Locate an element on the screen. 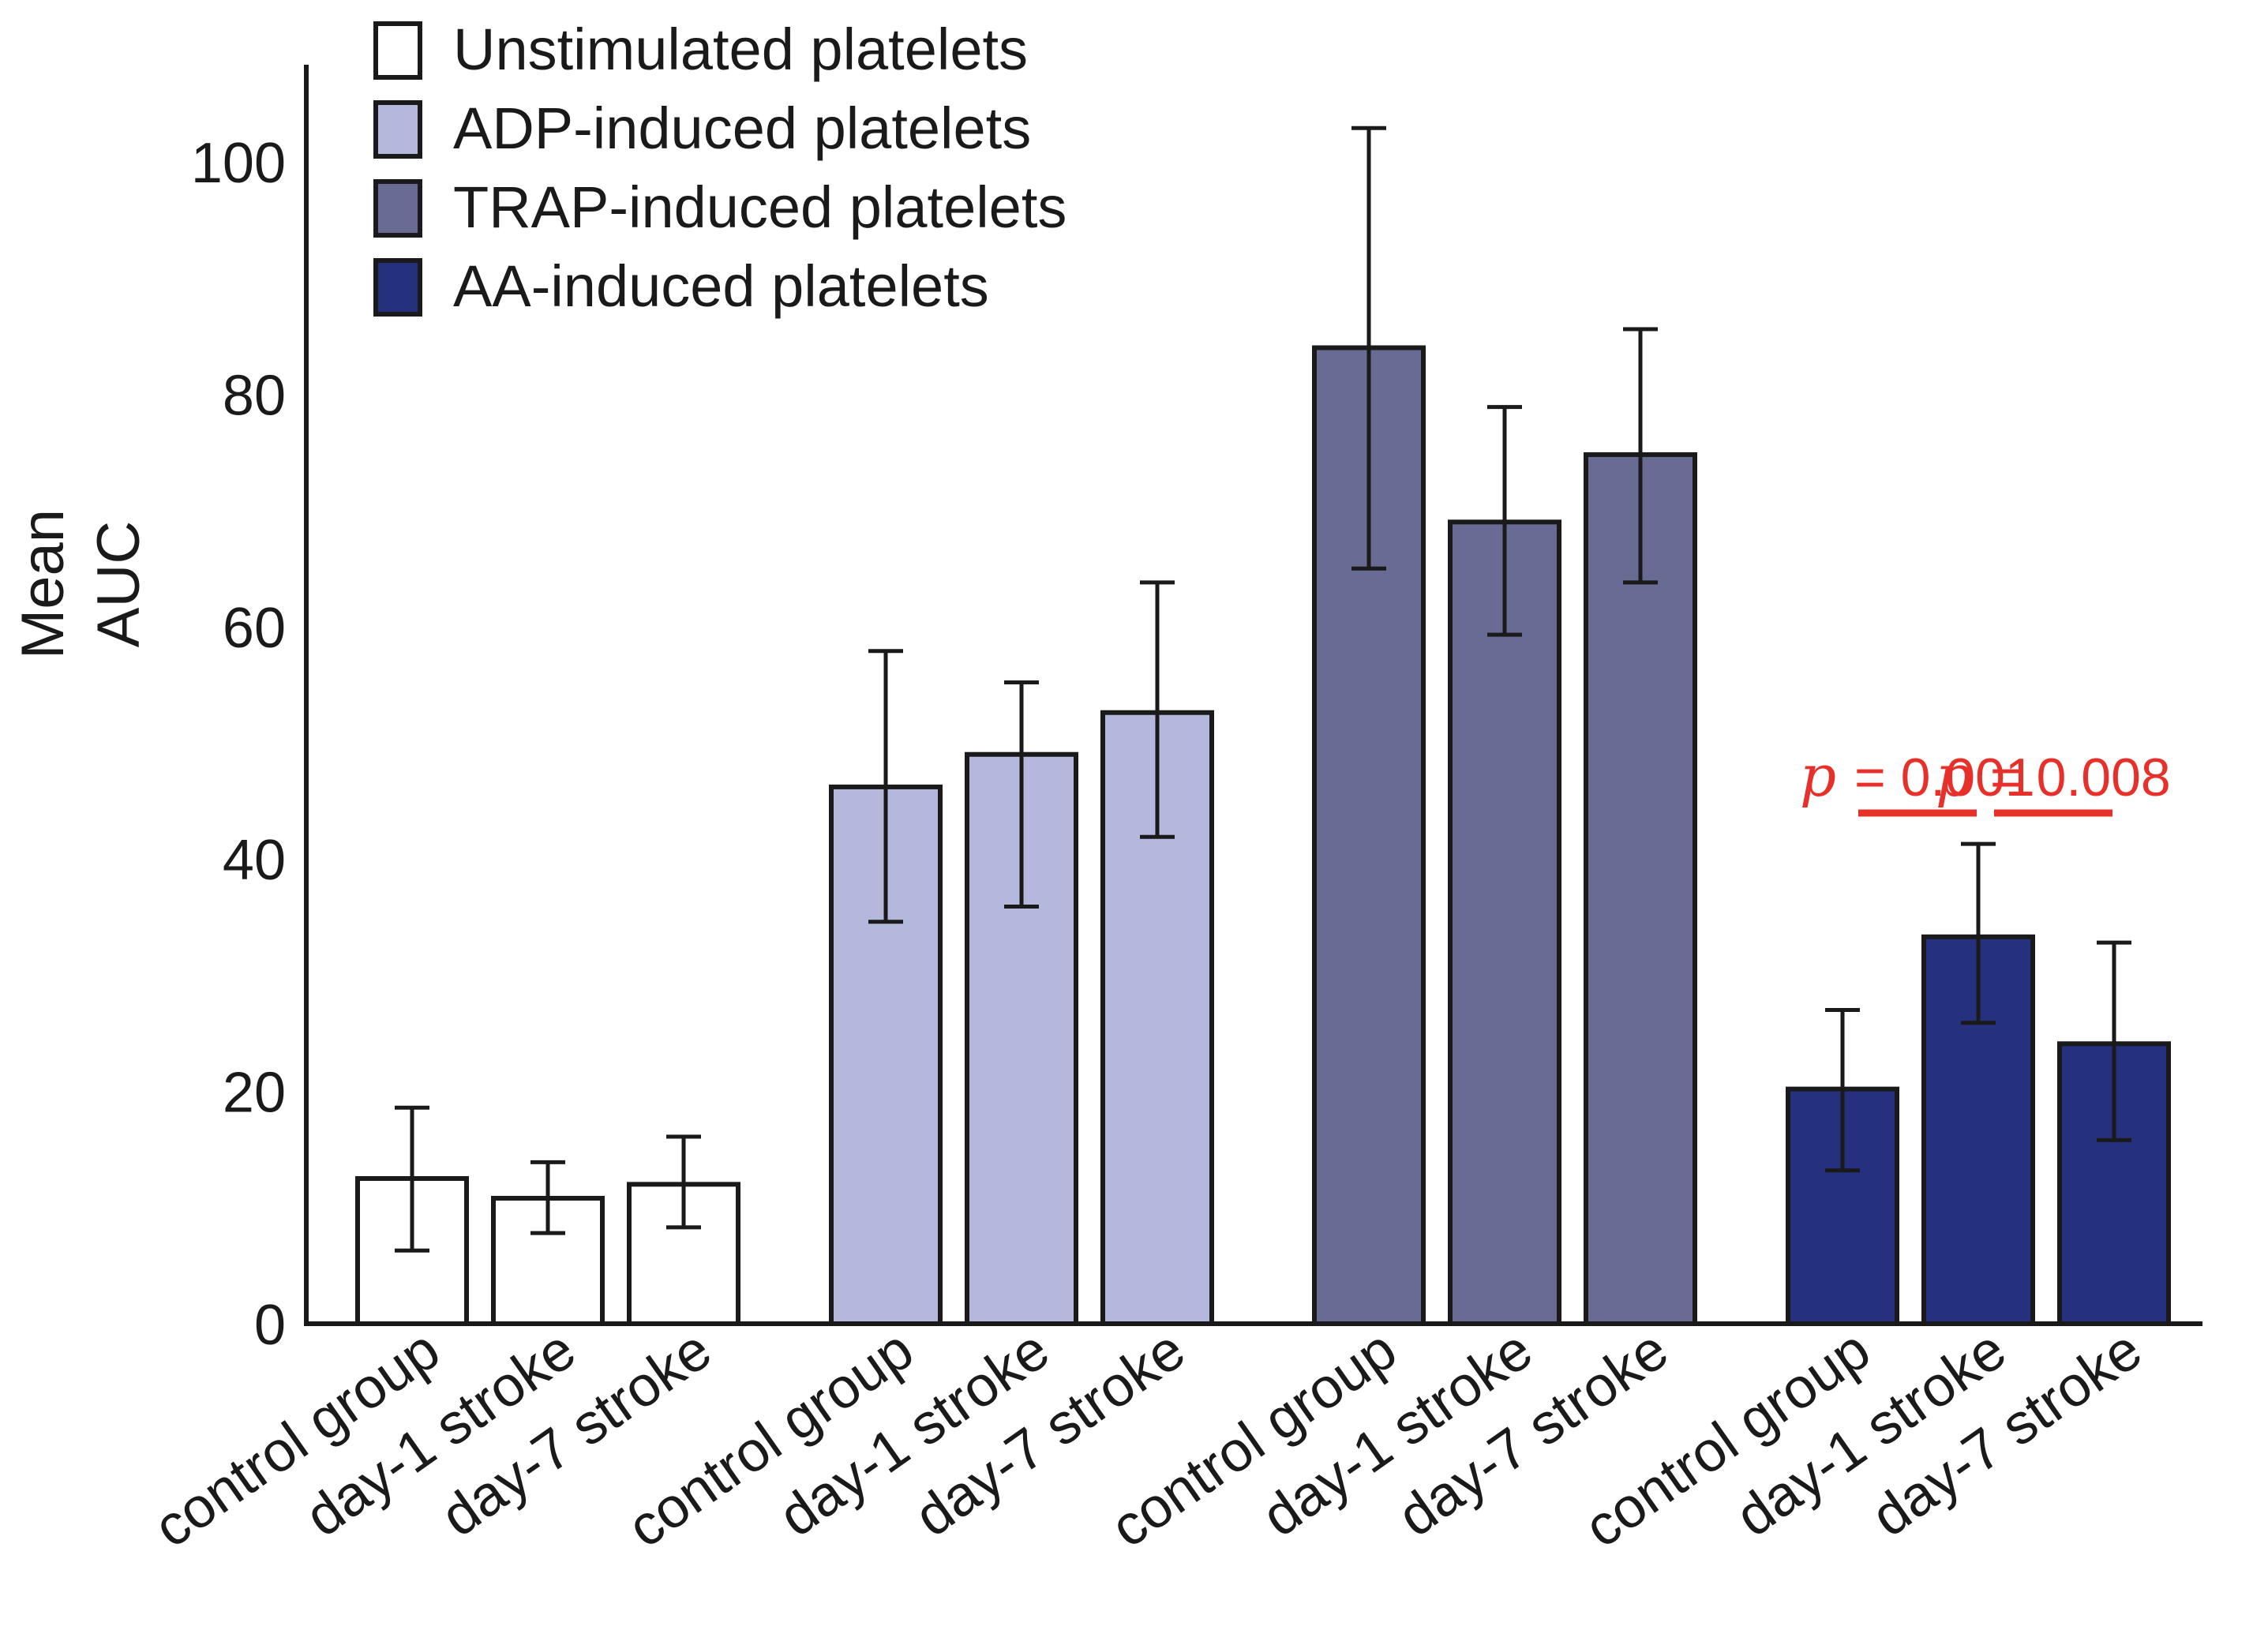  p-value-label-2: p = 0.008 is located at coordinates (2053, 776).